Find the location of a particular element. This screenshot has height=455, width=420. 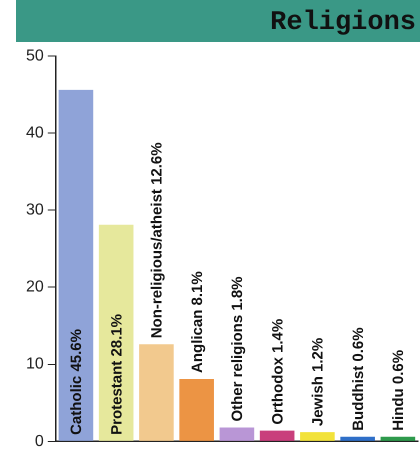

y-tick-label: 0 is located at coordinates (39, 441).